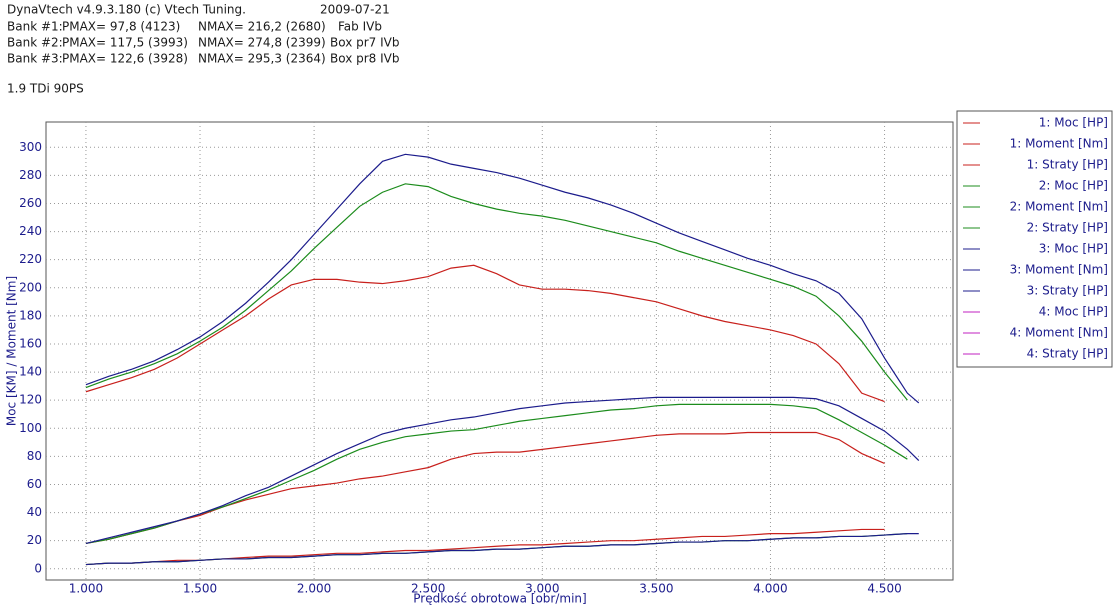 This screenshot has width=1115, height=609. I want to click on y-tick-label: 260, so click(30, 203).